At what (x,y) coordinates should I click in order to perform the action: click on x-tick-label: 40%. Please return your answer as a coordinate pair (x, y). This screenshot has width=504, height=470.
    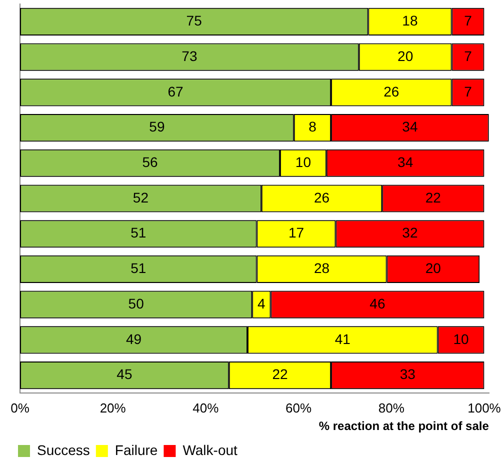
    Looking at the image, I should click on (206, 408).